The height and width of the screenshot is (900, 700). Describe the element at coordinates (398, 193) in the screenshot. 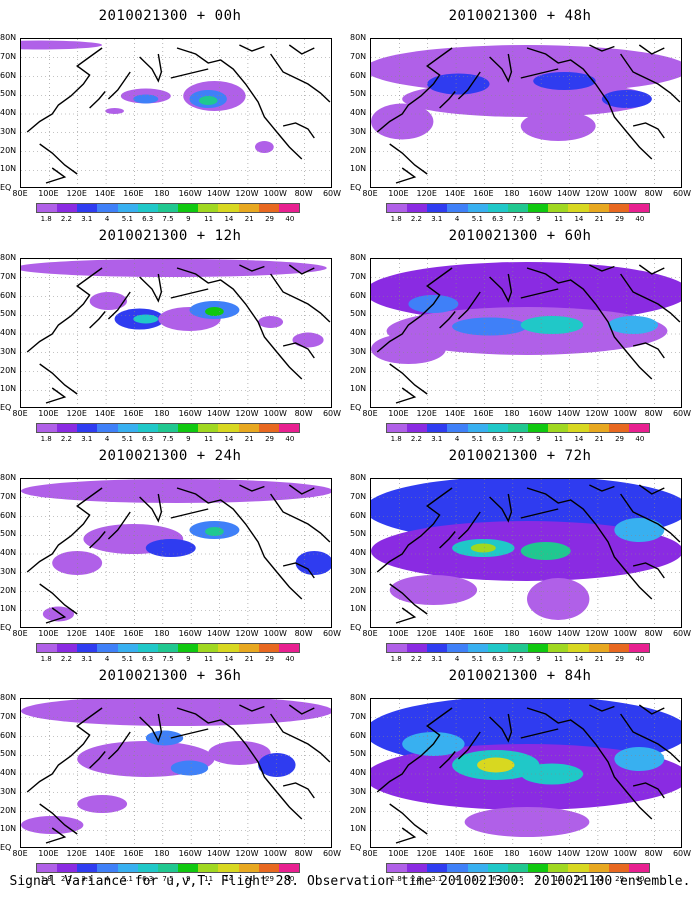

I see `longitude-label: 100E` at that location.